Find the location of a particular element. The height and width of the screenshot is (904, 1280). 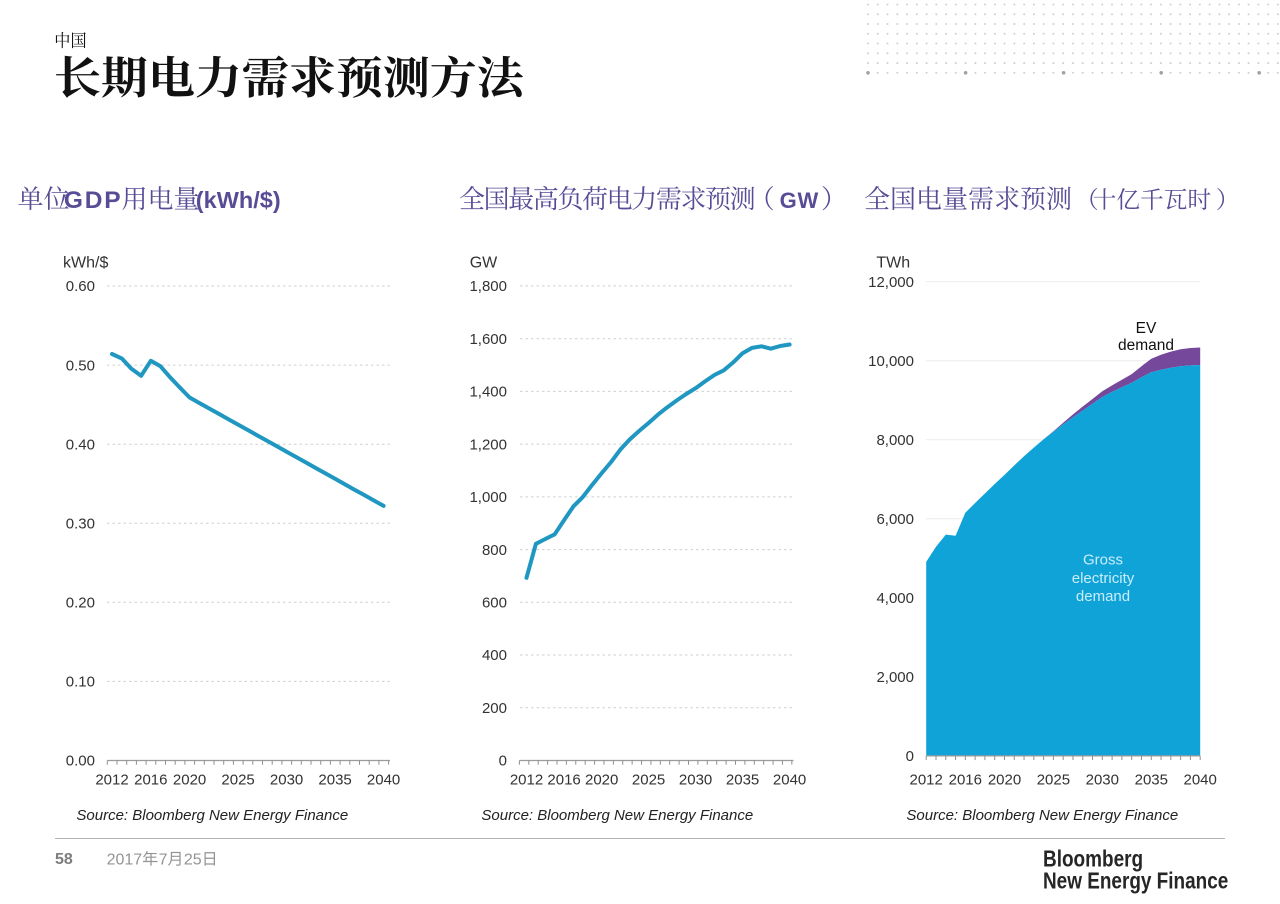

svg-text: 400 is located at coordinates (494, 655).